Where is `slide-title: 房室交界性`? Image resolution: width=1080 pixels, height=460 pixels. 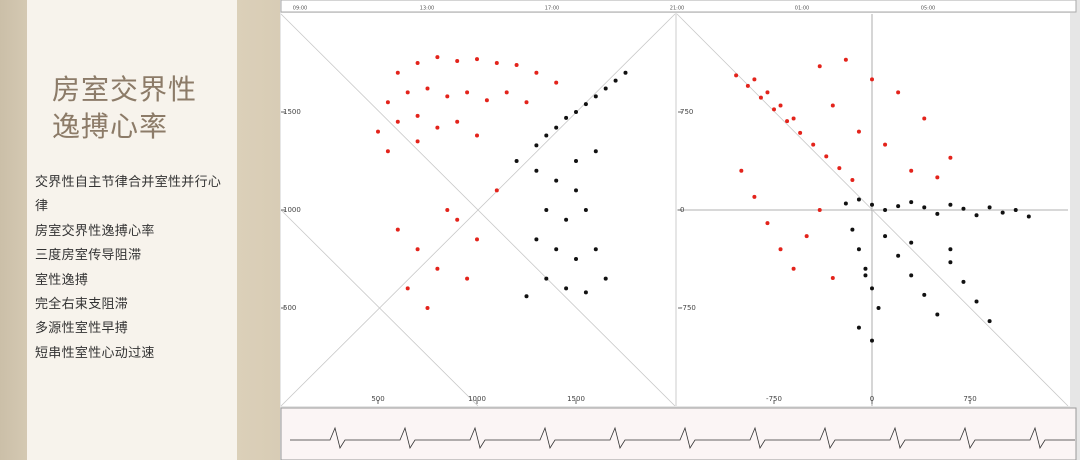 slide-title: 房室交界性 is located at coordinates (125, 89).